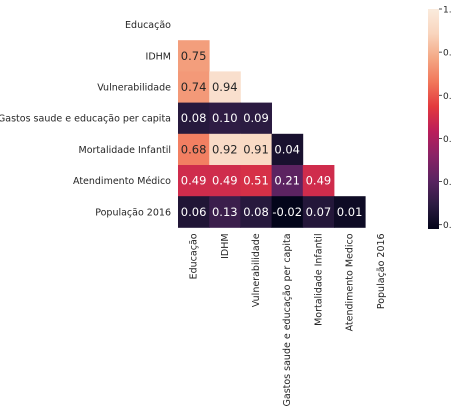 The width and height of the screenshot is (451, 411). I want to click on cell-value-label: 0.74, so click(194, 87).